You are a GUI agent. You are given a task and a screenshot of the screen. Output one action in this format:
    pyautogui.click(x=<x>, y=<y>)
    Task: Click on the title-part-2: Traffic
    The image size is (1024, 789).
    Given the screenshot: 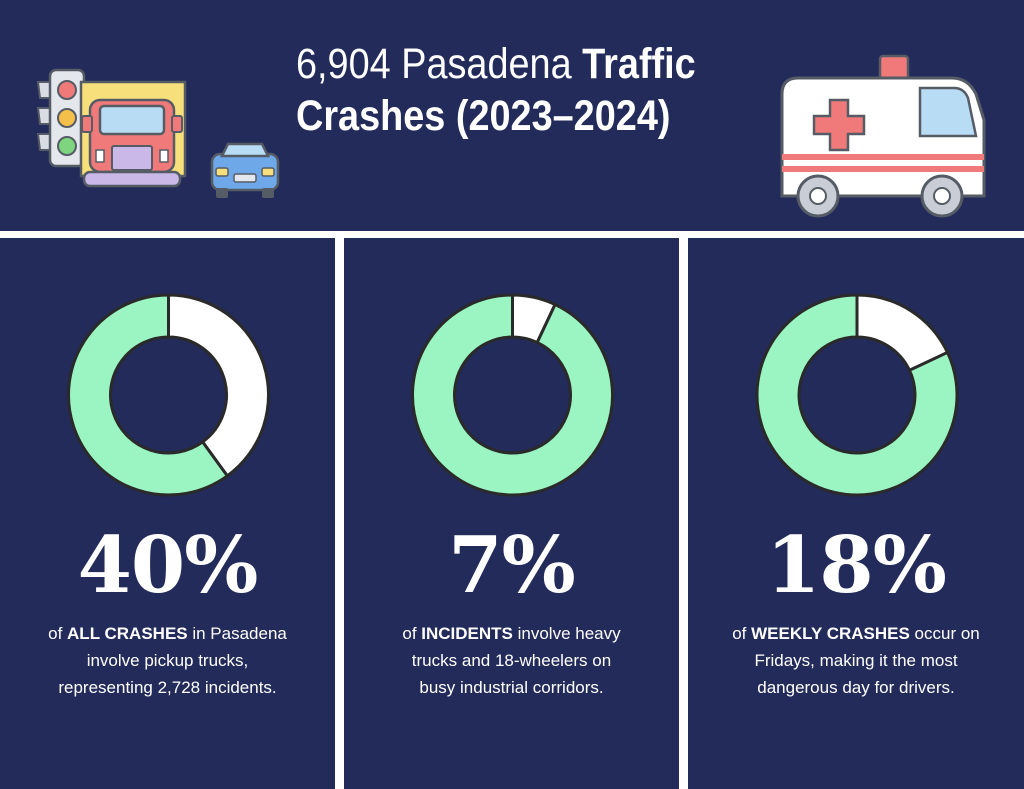 What is the action you would take?
    pyautogui.click(x=639, y=64)
    